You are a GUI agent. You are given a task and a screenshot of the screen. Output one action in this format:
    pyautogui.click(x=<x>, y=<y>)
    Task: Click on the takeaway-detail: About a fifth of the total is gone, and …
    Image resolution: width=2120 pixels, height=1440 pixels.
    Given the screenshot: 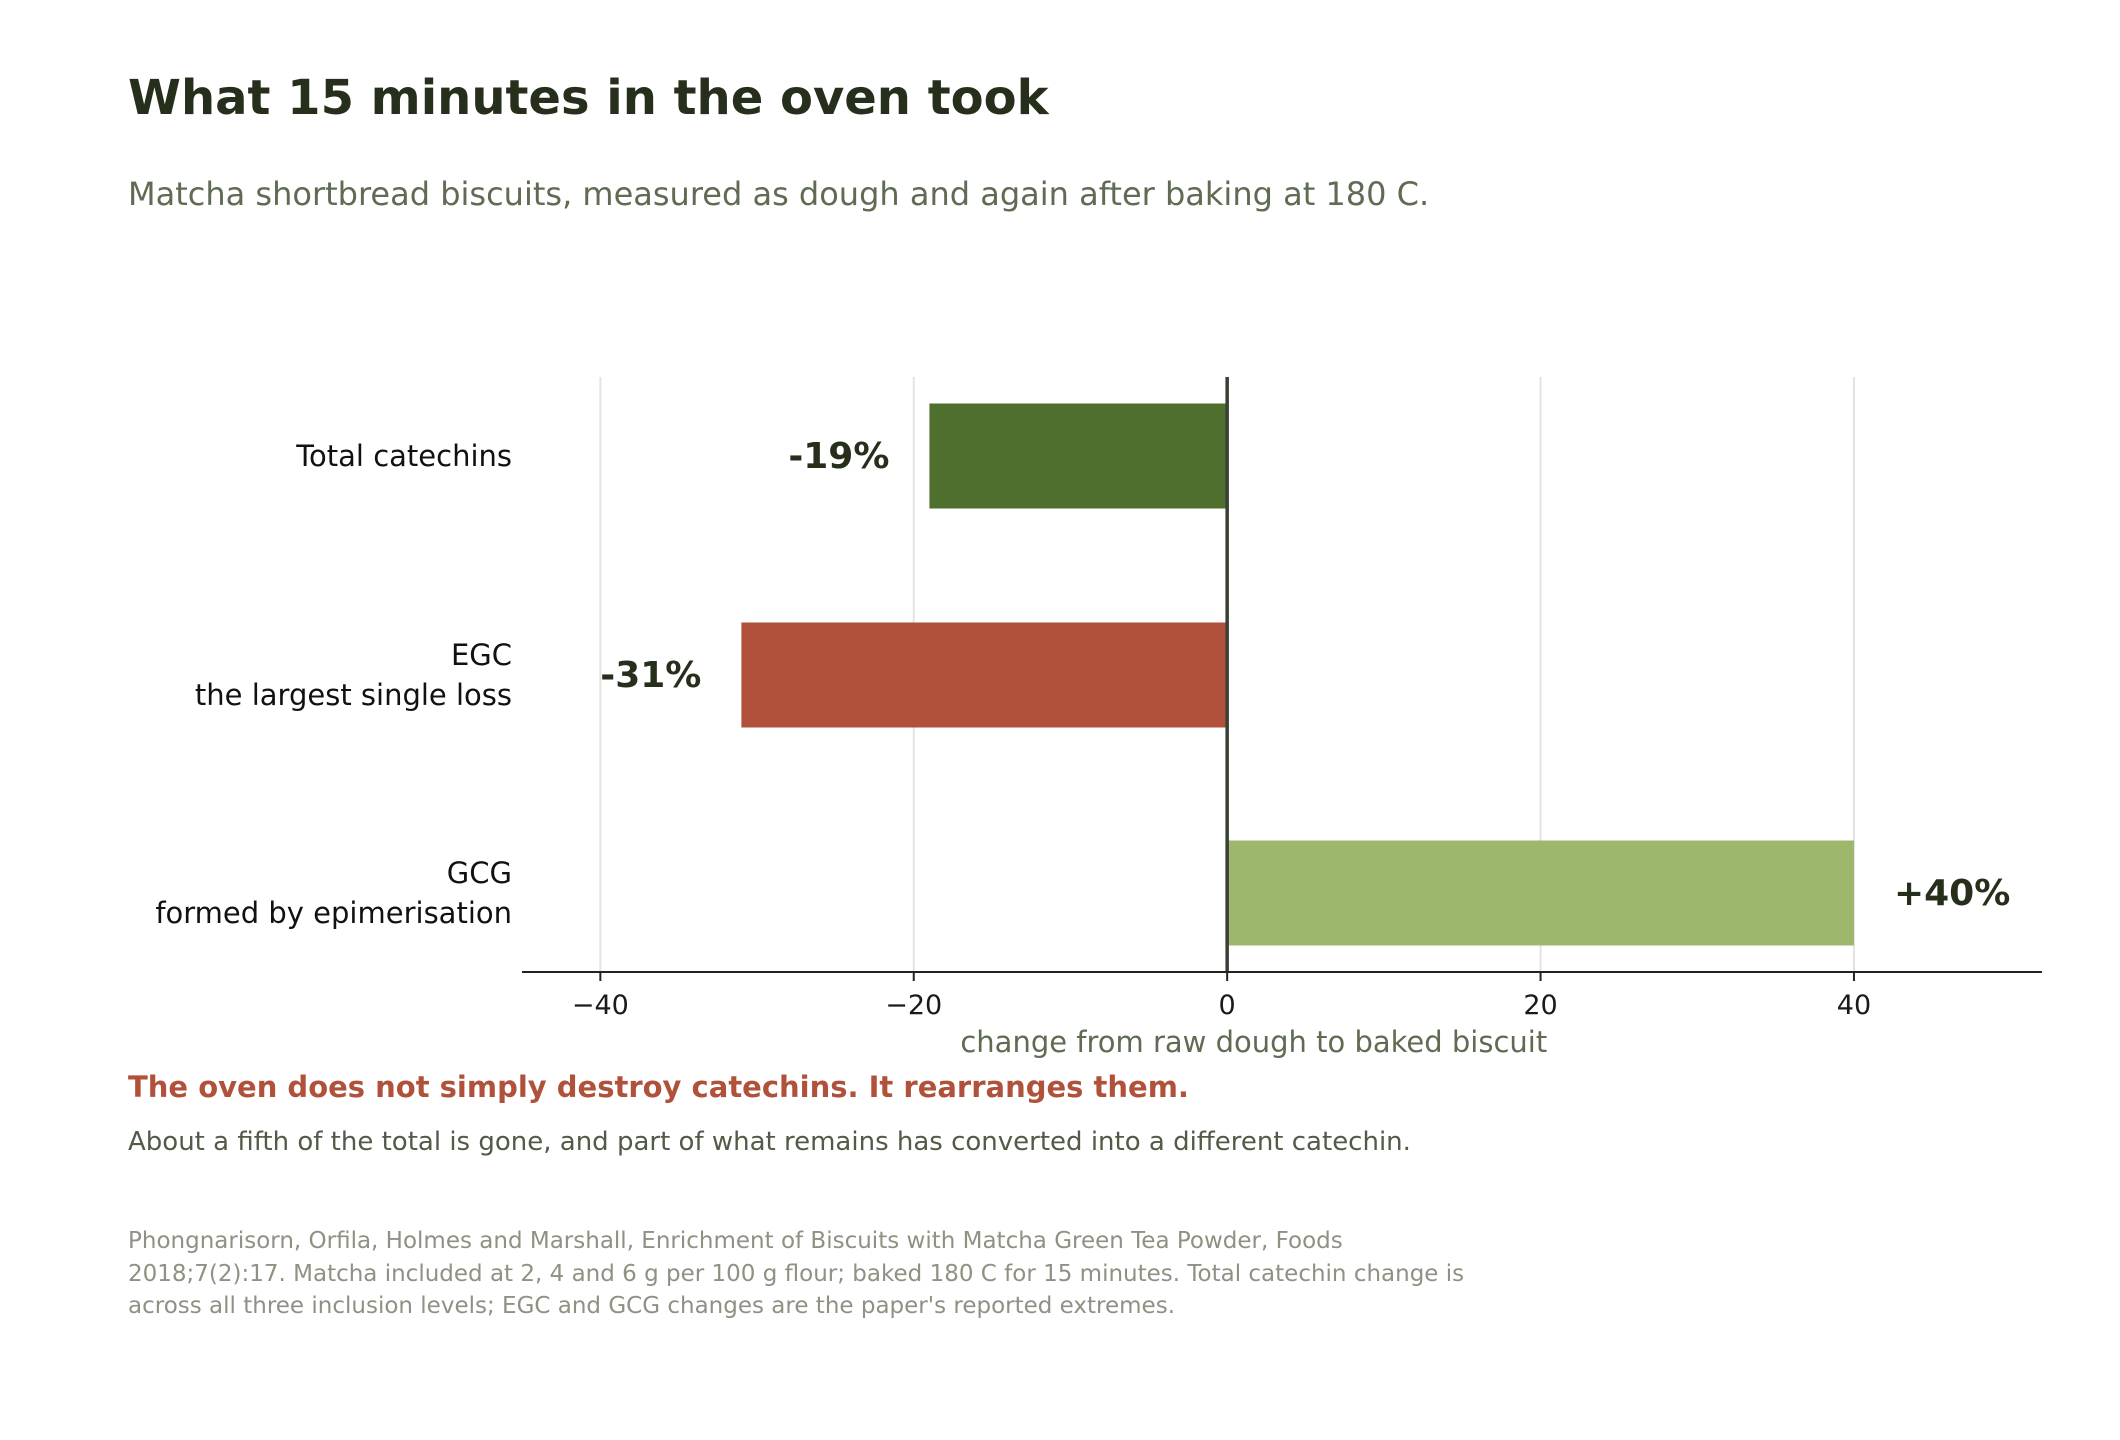 What is the action you would take?
    pyautogui.click(x=769, y=1142)
    